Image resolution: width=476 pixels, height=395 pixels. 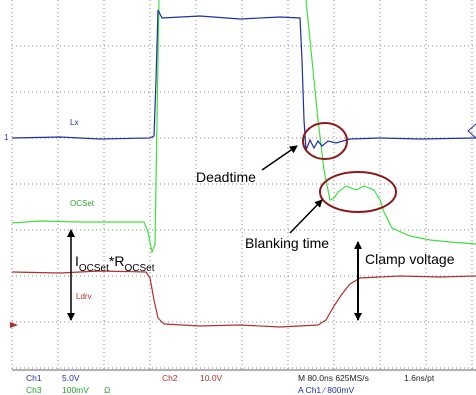 I want to click on deadtime-note: Deadtime, so click(x=226, y=177).